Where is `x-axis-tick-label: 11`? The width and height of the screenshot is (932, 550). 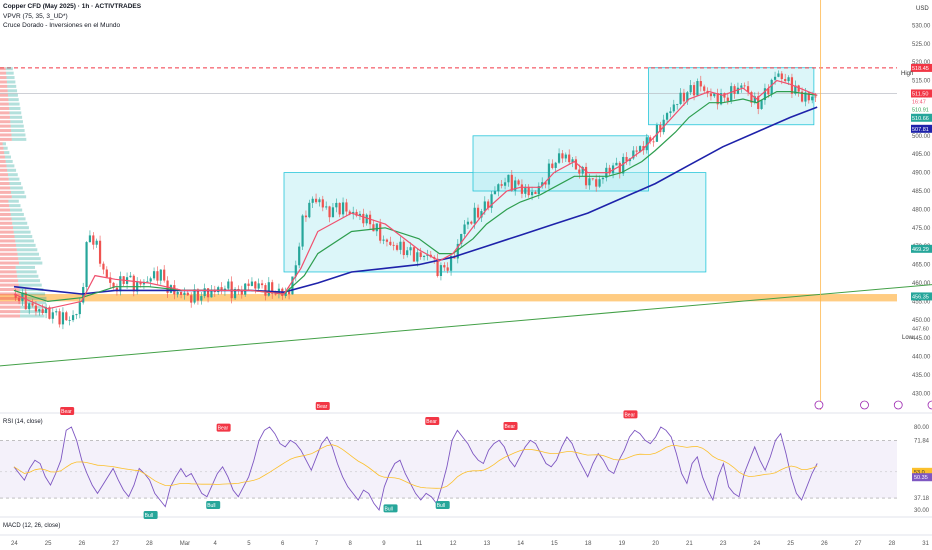
x-axis-tick-label: 11 is located at coordinates (419, 544).